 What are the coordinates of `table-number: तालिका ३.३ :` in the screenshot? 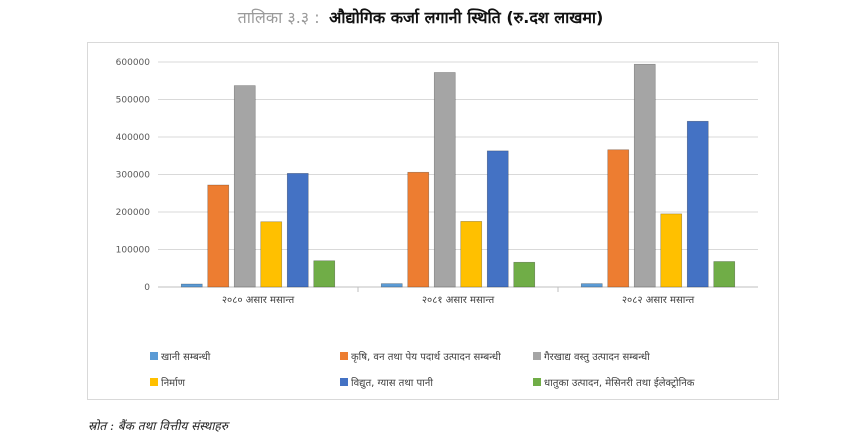 It's located at (278, 17).